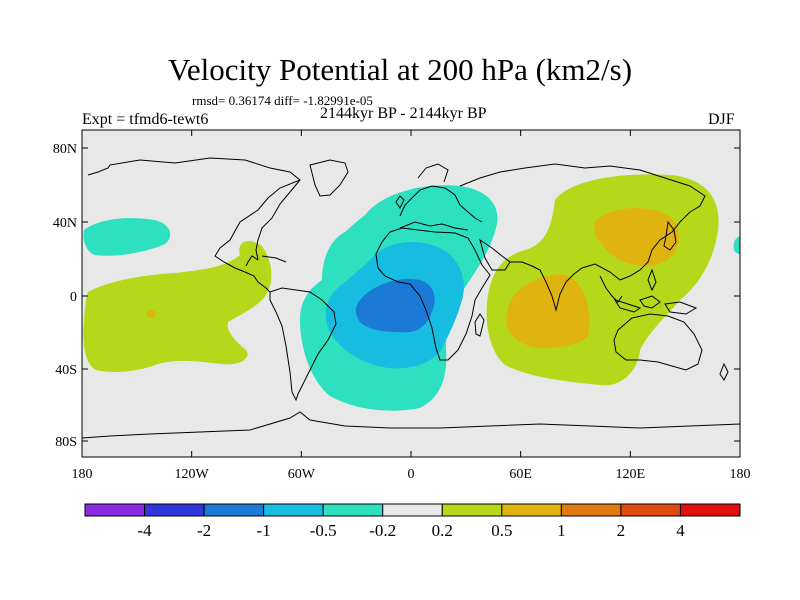 The width and height of the screenshot is (800, 600). Describe the element at coordinates (209, 100) in the screenshot. I see `rmsd-label: rmsd=` at that location.